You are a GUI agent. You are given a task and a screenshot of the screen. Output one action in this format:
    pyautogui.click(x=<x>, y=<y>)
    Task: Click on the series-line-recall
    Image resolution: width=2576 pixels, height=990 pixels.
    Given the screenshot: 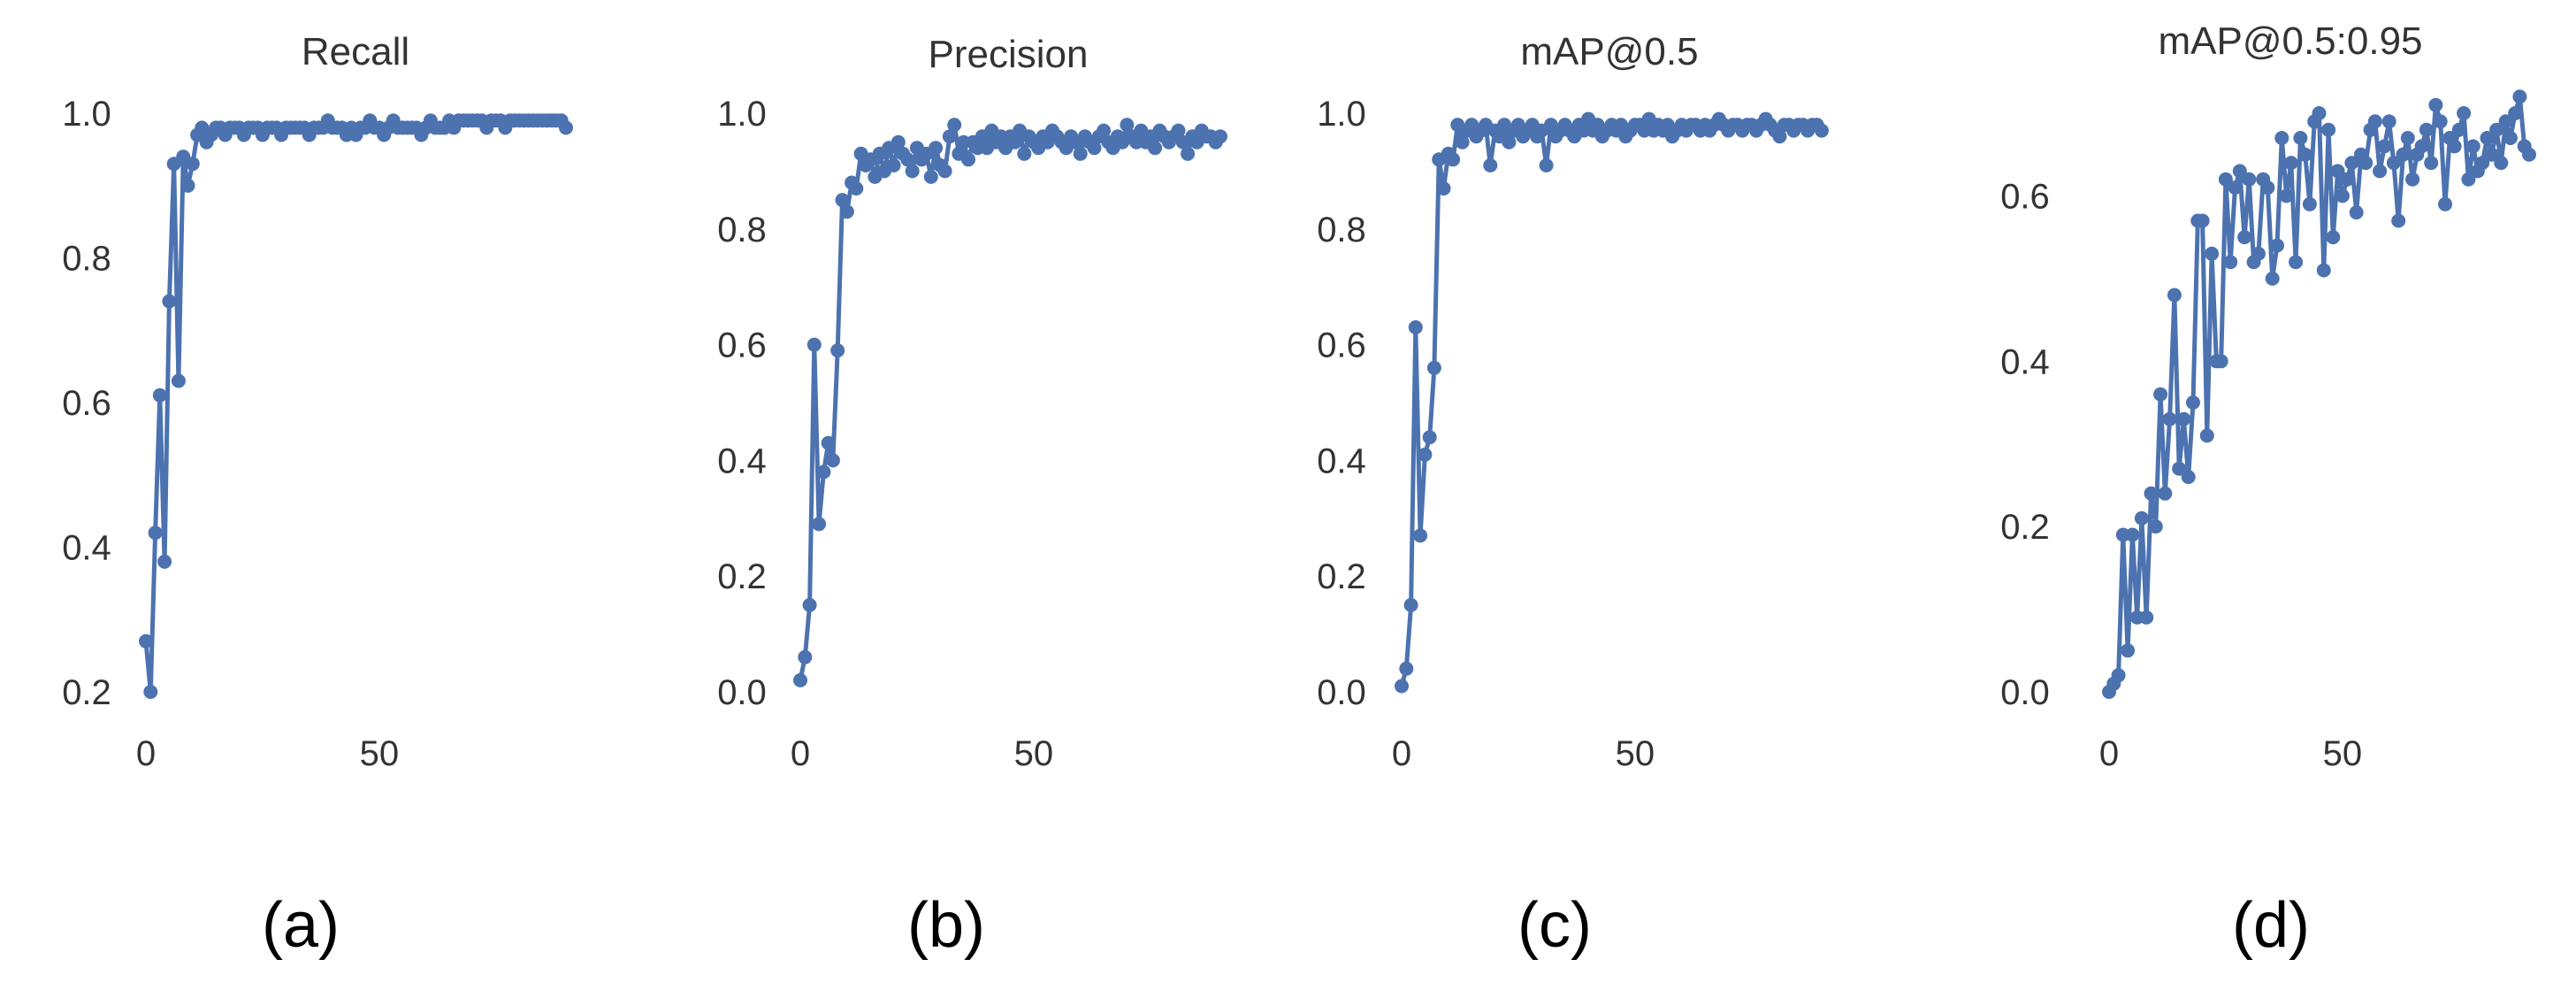 What is the action you would take?
    pyautogui.click(x=356, y=407)
    